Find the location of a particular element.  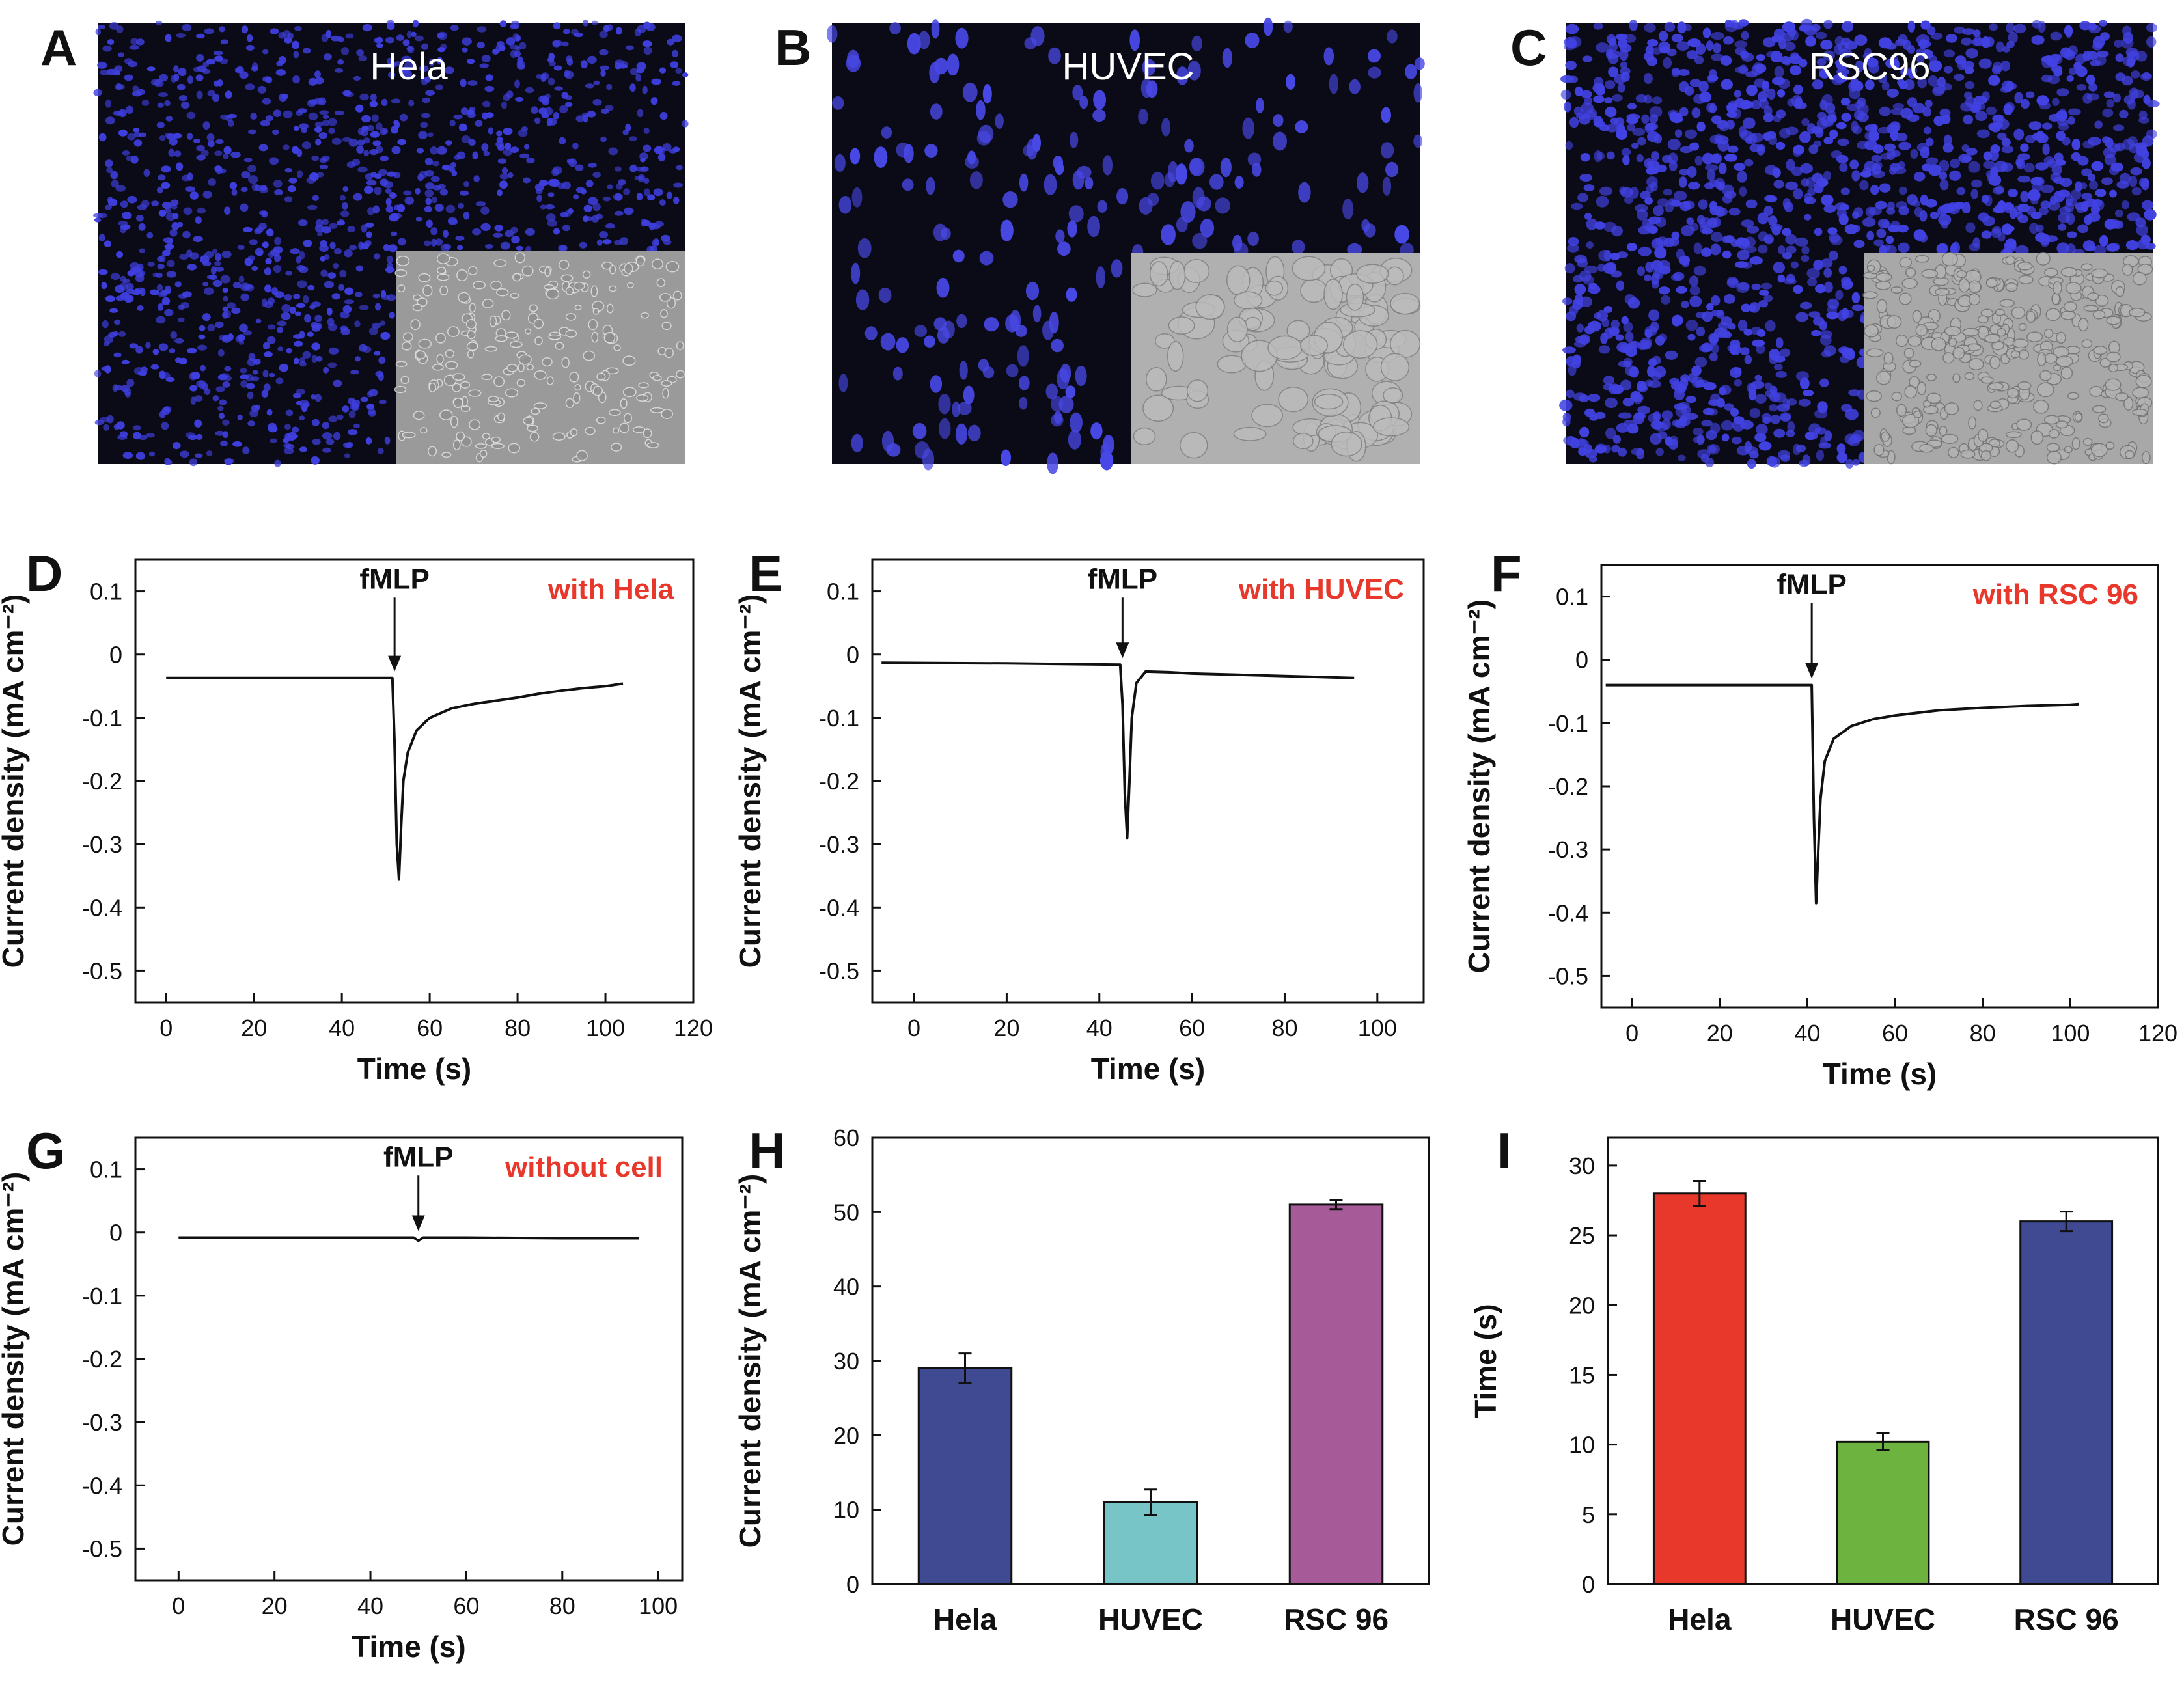

y-tick-label: 30 is located at coordinates (1582, 1166).